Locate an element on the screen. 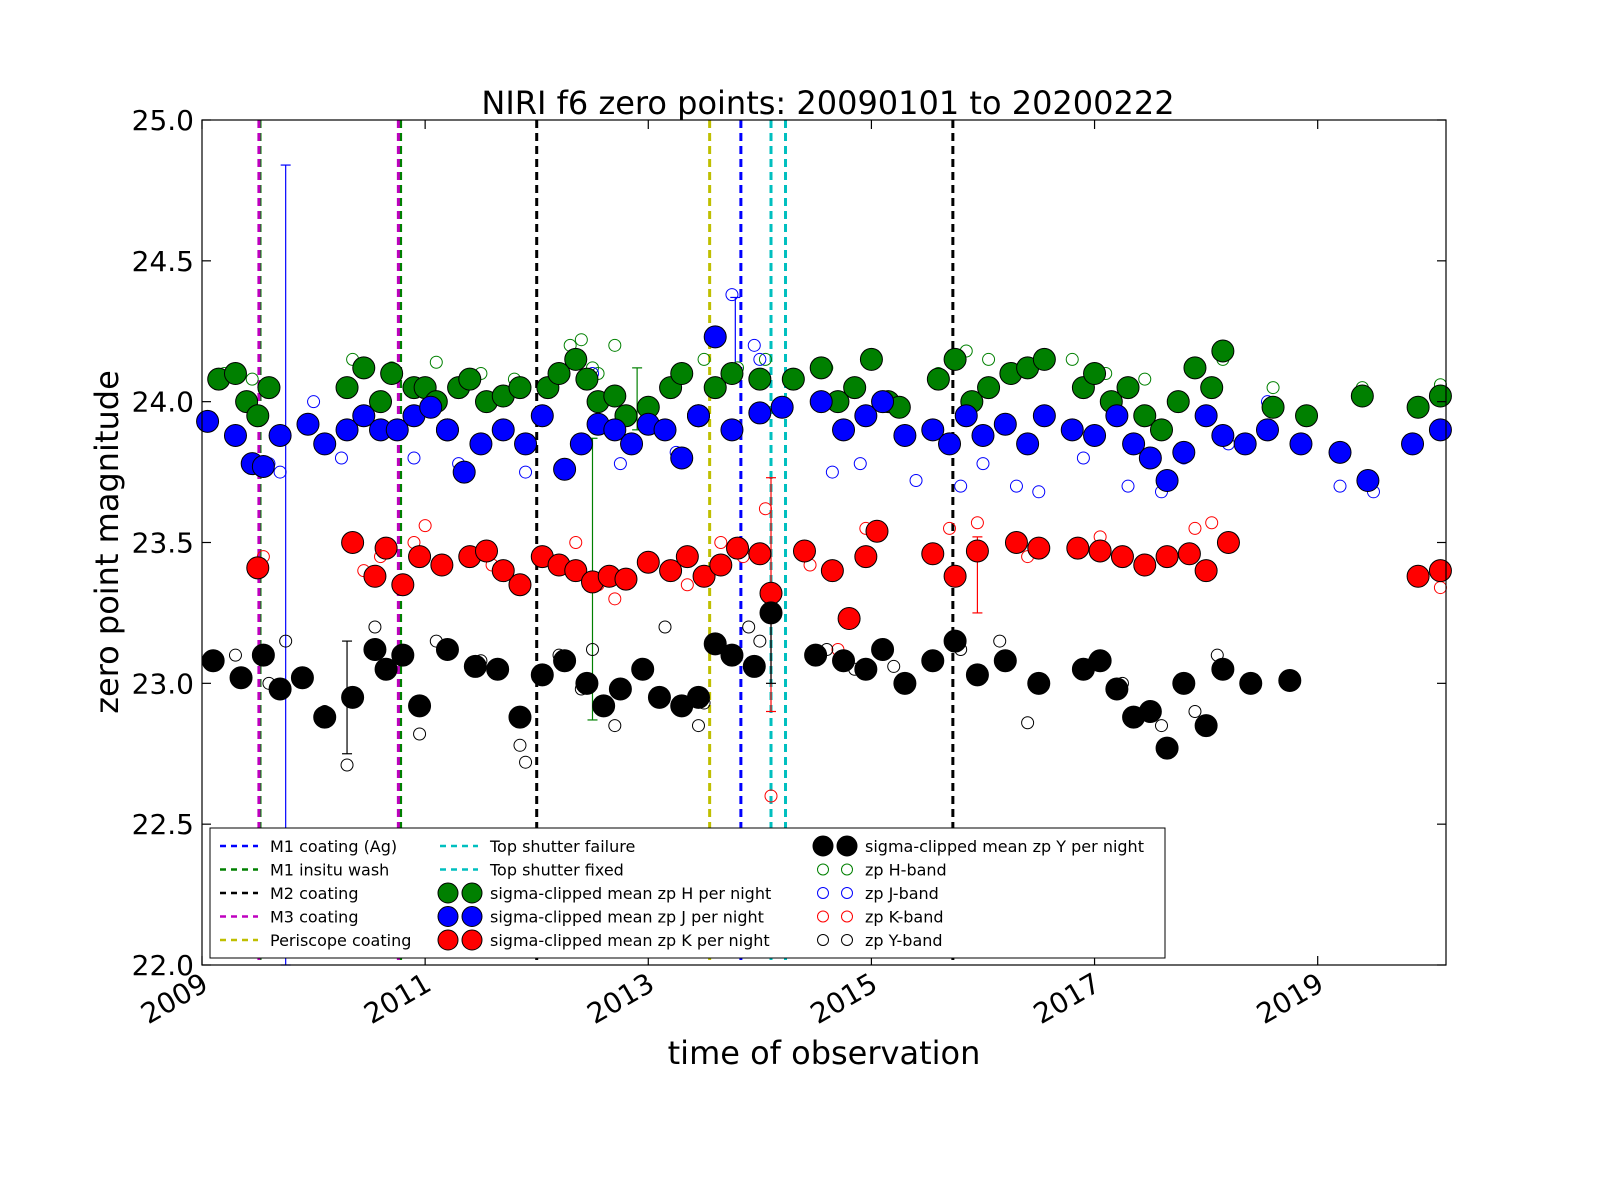 This screenshot has width=1600, height=1200. legend-marker is located at coordinates (847, 940).